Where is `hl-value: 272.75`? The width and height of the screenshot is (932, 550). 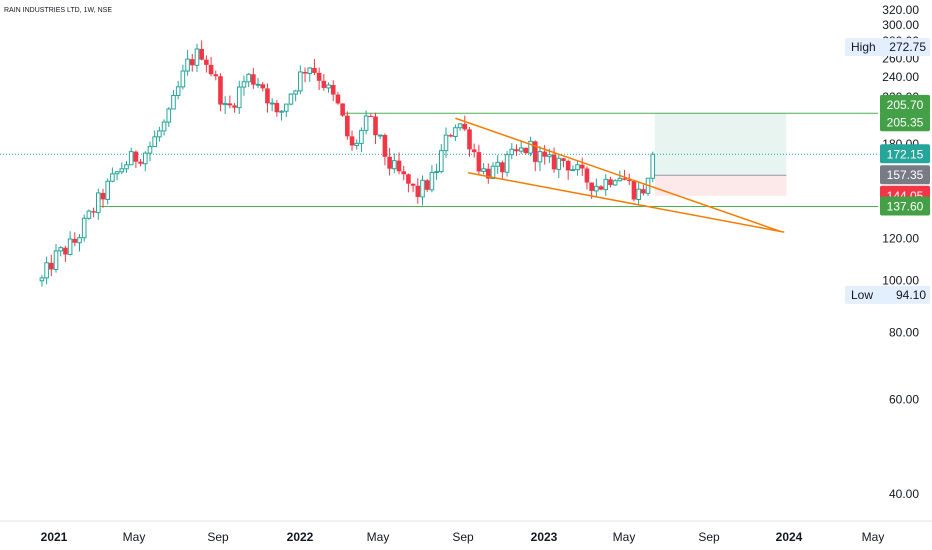 hl-value: 272.75 is located at coordinates (907, 47).